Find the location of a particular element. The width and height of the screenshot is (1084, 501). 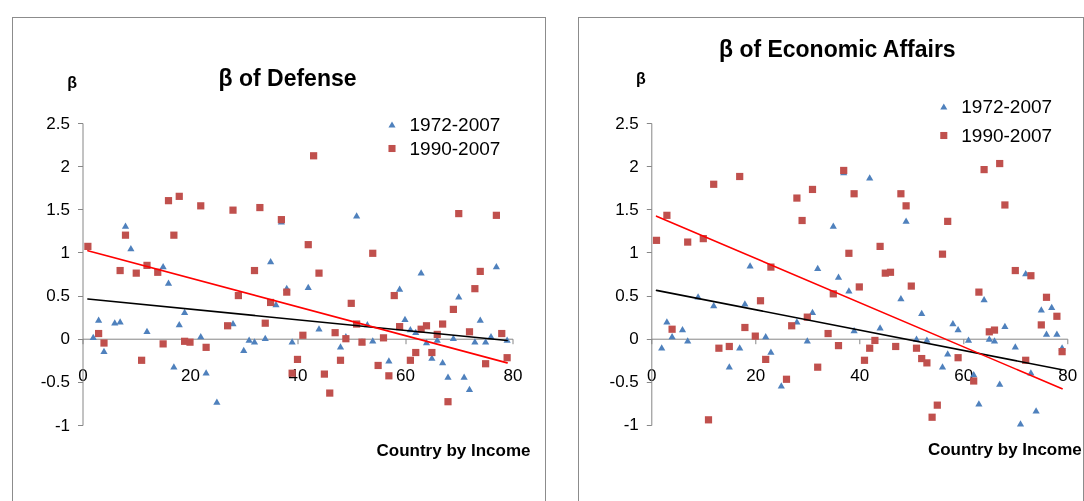

x-tick-label: 40 is located at coordinates (860, 376).